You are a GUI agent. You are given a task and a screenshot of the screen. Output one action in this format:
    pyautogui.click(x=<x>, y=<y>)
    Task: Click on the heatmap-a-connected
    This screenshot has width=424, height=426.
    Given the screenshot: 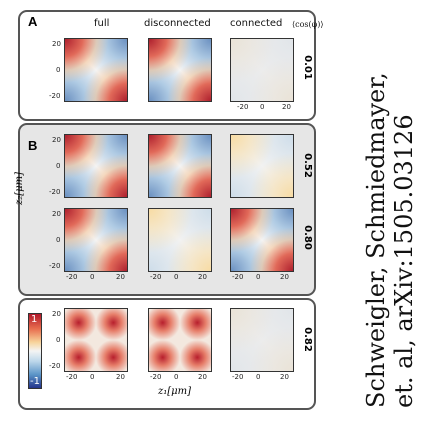 What is the action you would take?
    pyautogui.click(x=262, y=70)
    